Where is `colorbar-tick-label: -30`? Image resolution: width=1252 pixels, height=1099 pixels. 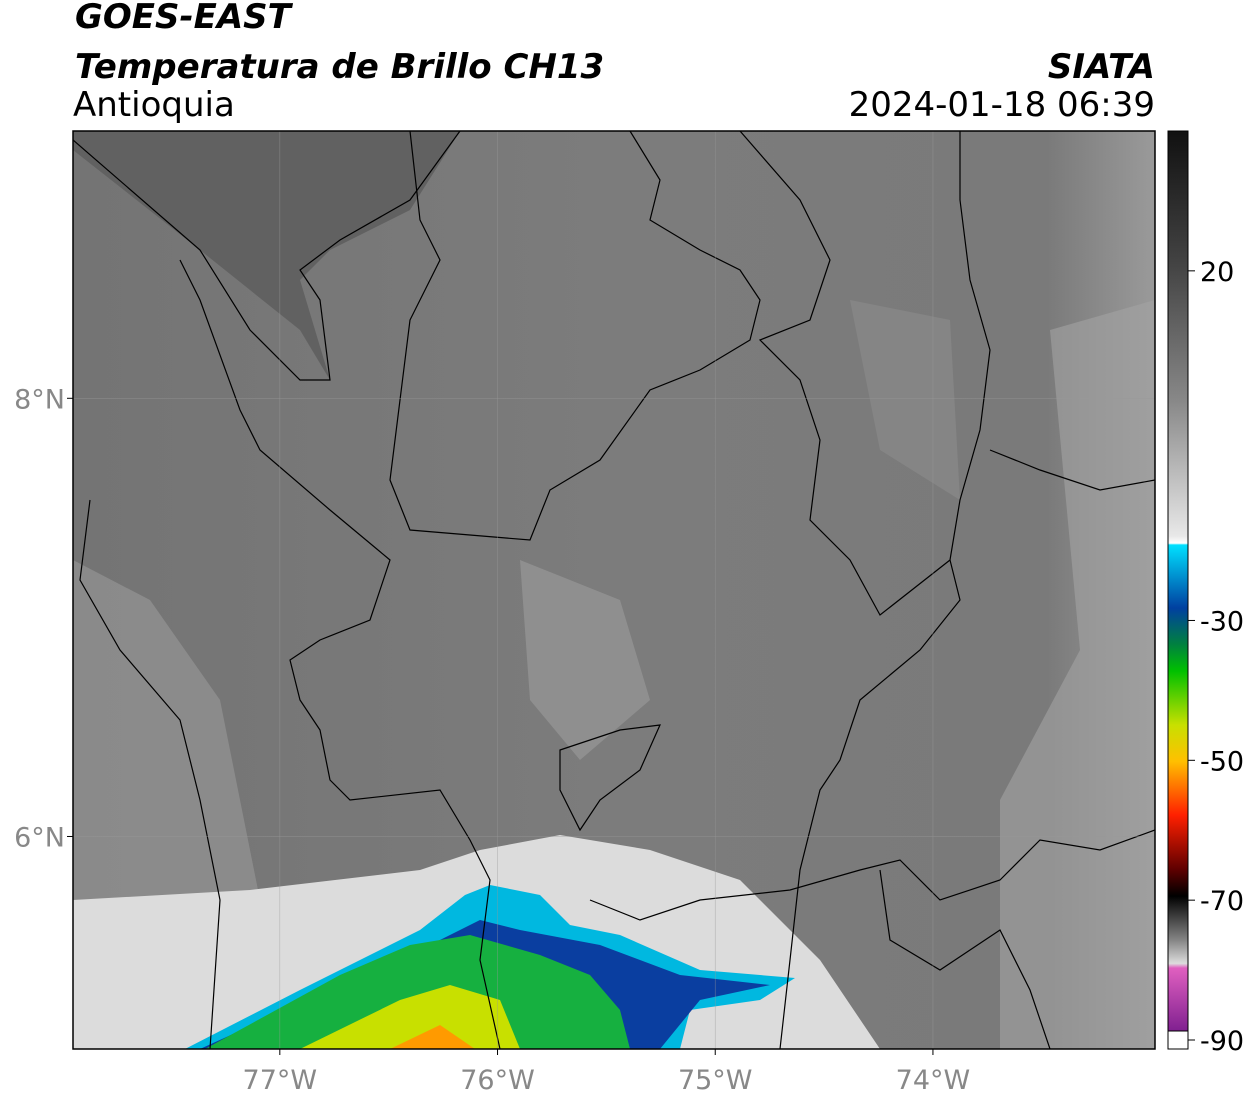
colorbar-tick-label: -30 is located at coordinates (1222, 621).